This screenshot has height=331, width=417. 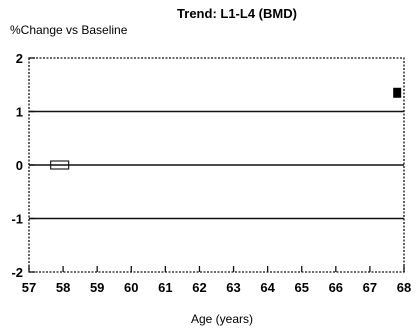 What do you see at coordinates (233, 287) in the screenshot?
I see `x-tick-label: 63` at bounding box center [233, 287].